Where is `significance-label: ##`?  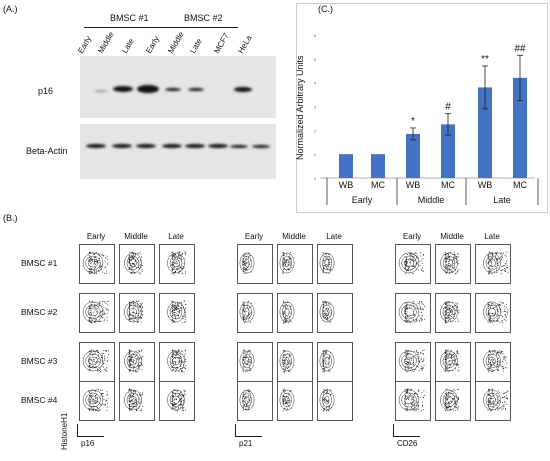 significance-label: ## is located at coordinates (520, 48).